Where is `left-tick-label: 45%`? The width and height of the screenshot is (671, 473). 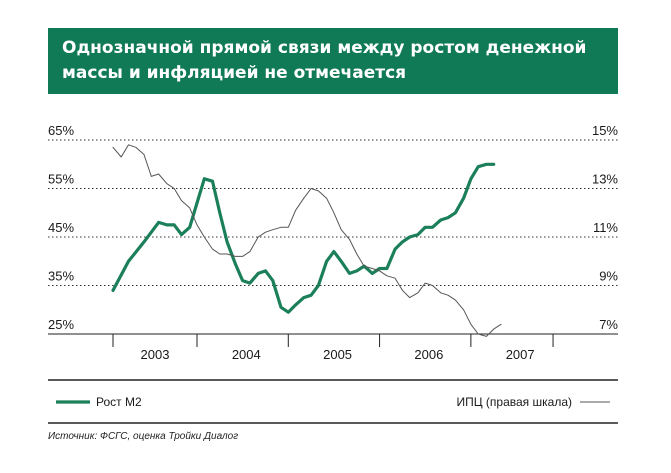 left-tick-label: 45% is located at coordinates (61, 227).